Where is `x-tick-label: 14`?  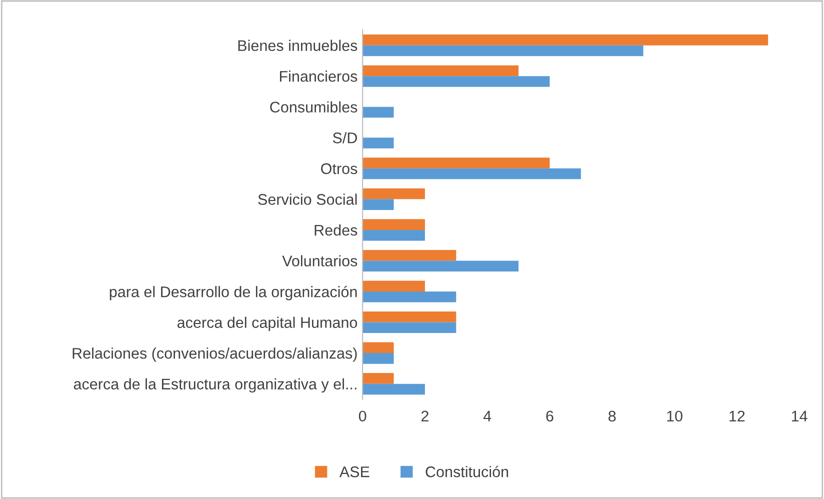 x-tick-label: 14 is located at coordinates (800, 416).